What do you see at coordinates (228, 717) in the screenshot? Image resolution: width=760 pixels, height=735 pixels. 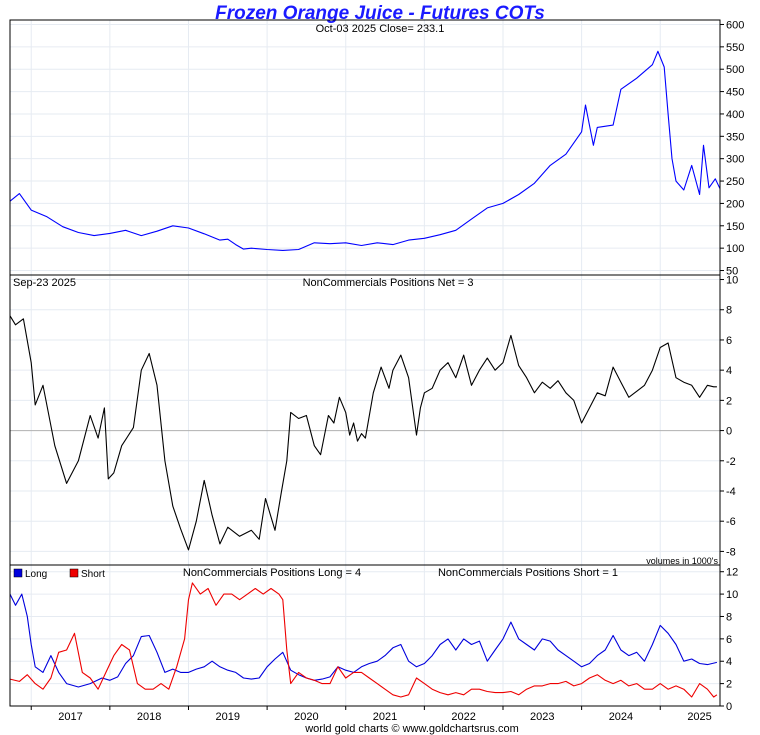 I see `xtick-label-2019: 2019` at bounding box center [228, 717].